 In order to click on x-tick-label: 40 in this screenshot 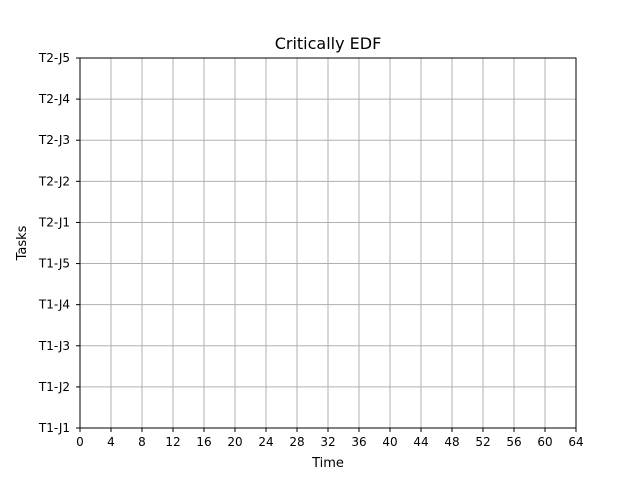, I will do `click(389, 442)`.